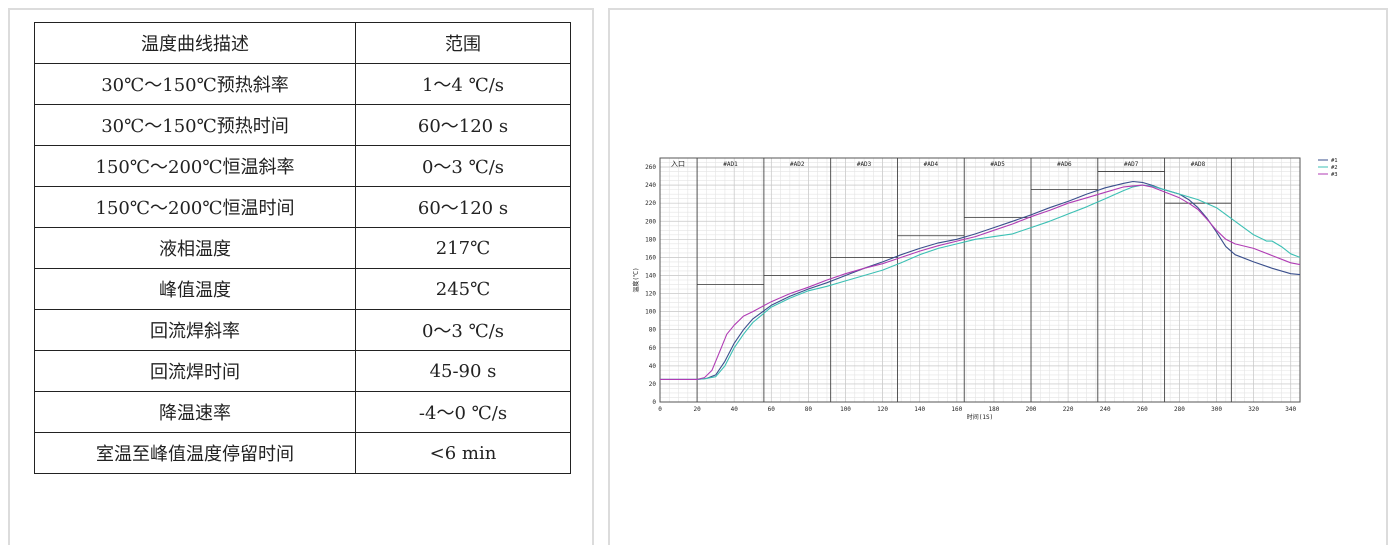 This screenshot has height=545, width=1392. What do you see at coordinates (864, 164) in the screenshot?
I see `zone-label: #AD3` at bounding box center [864, 164].